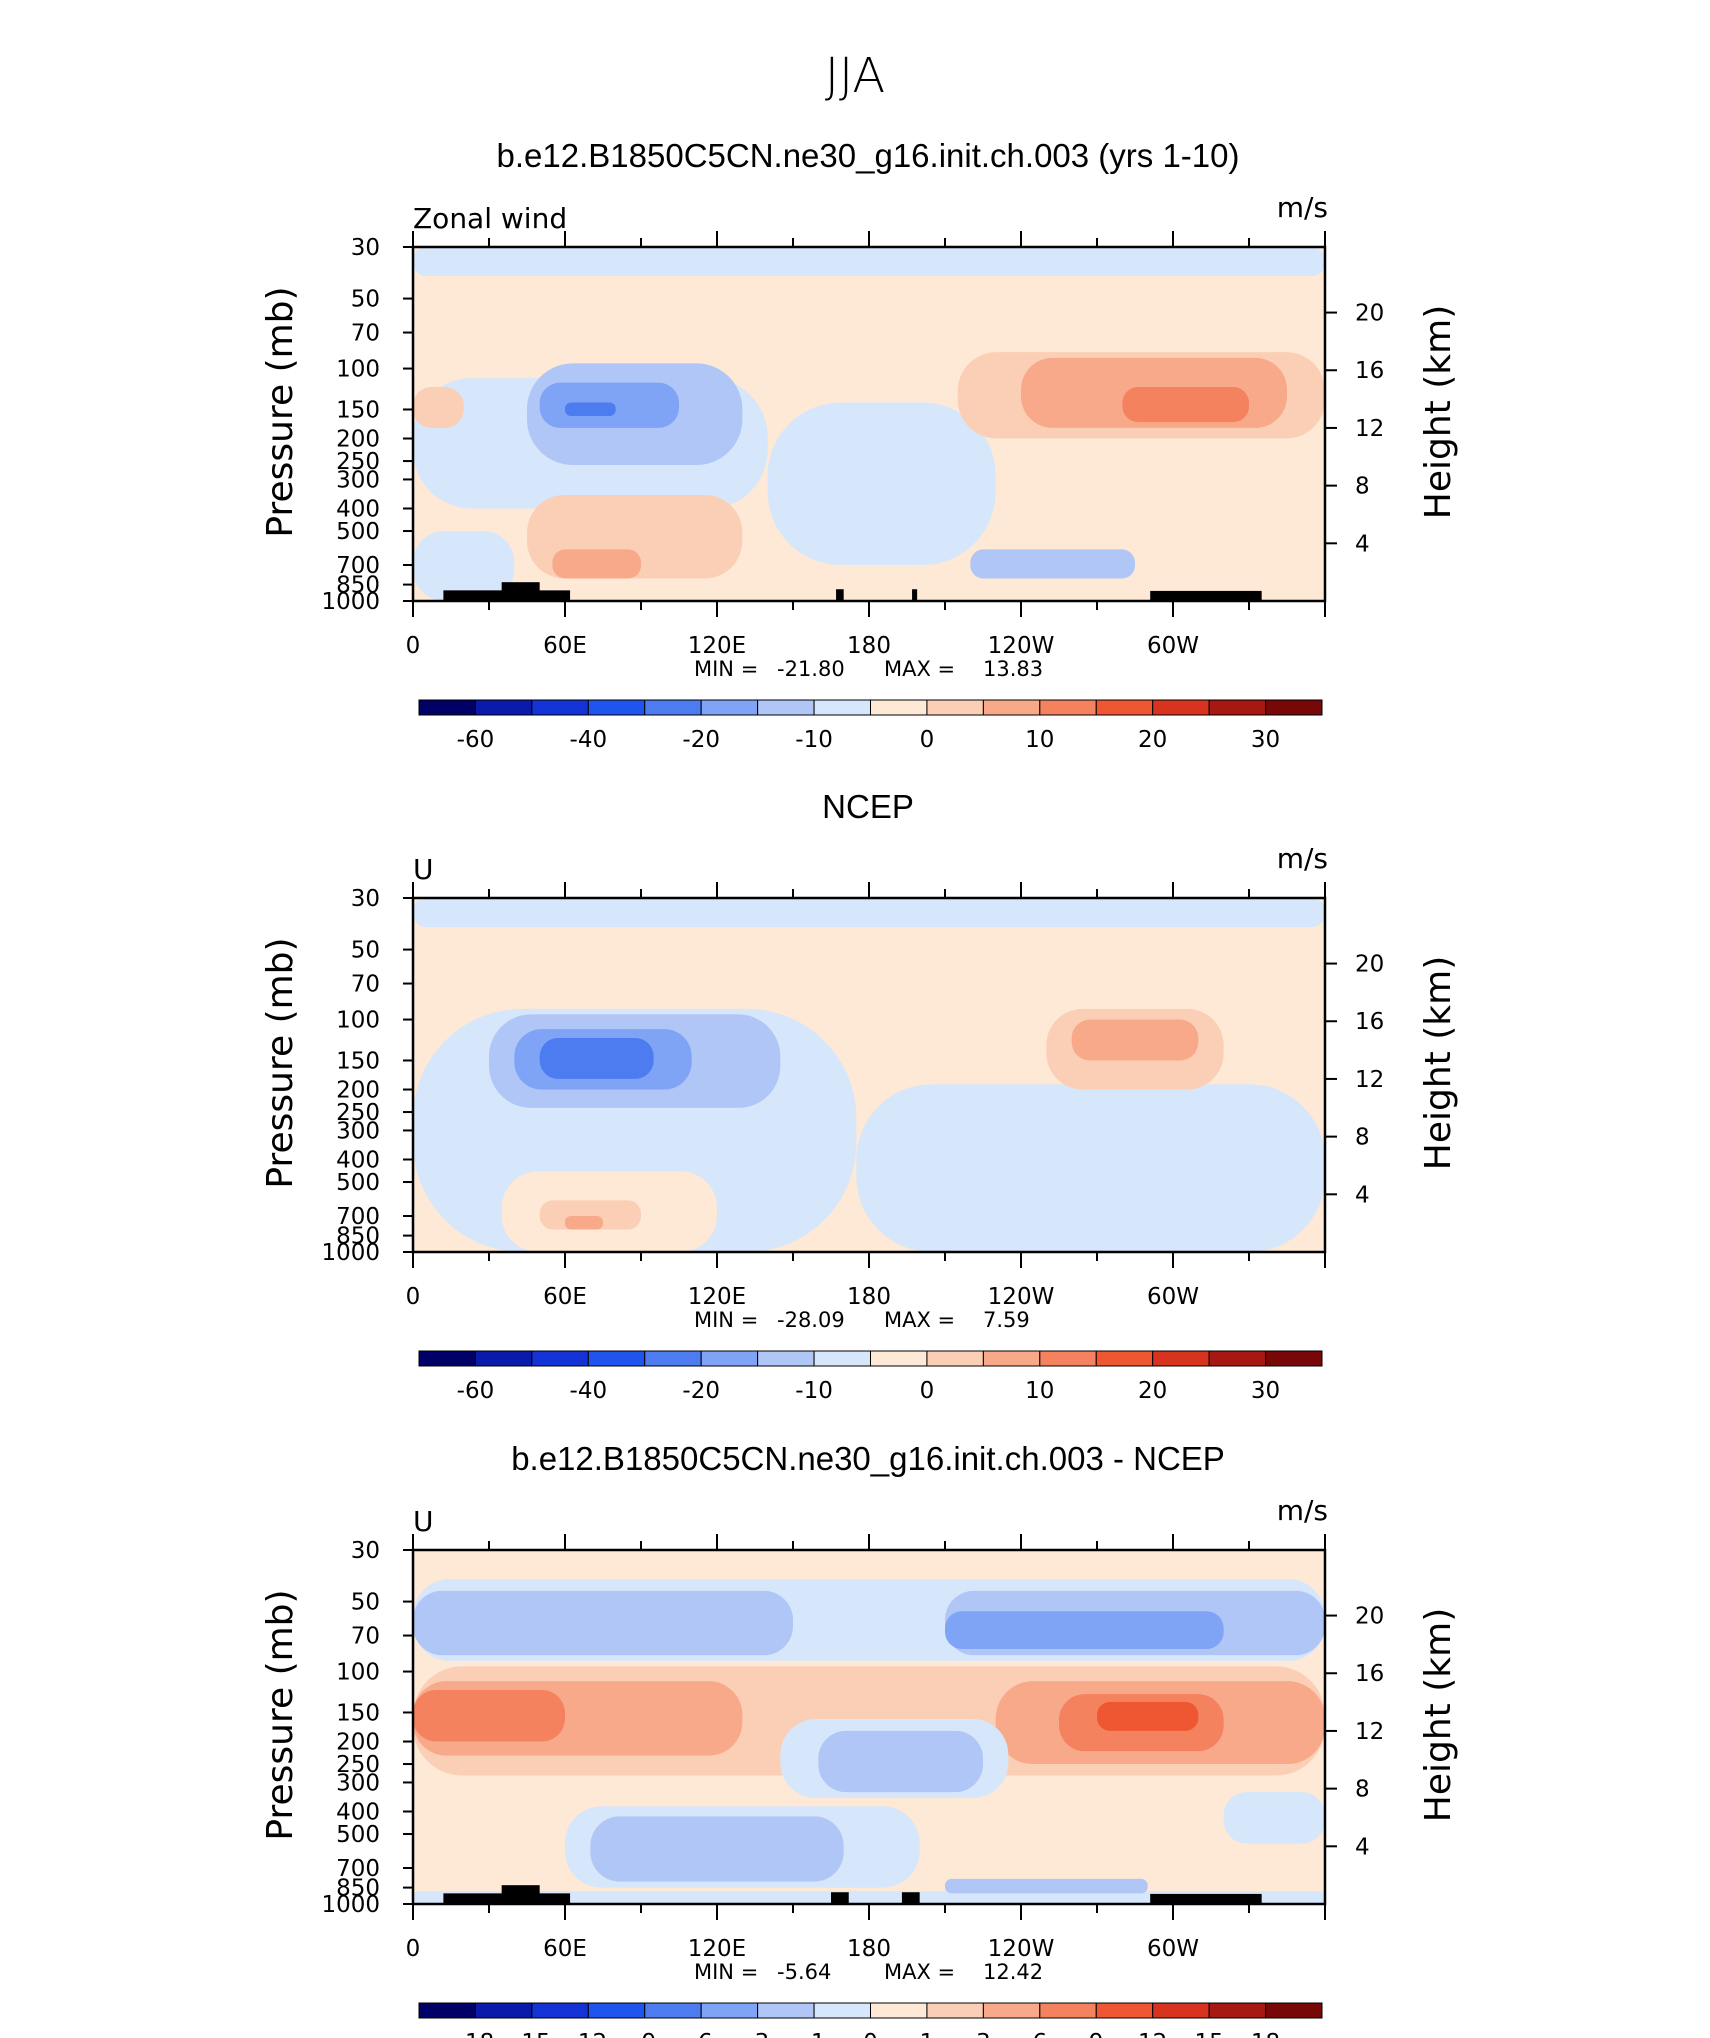 This screenshot has width=1710, height=2038. I want to click on y-tick-label: 100, so click(358, 370).